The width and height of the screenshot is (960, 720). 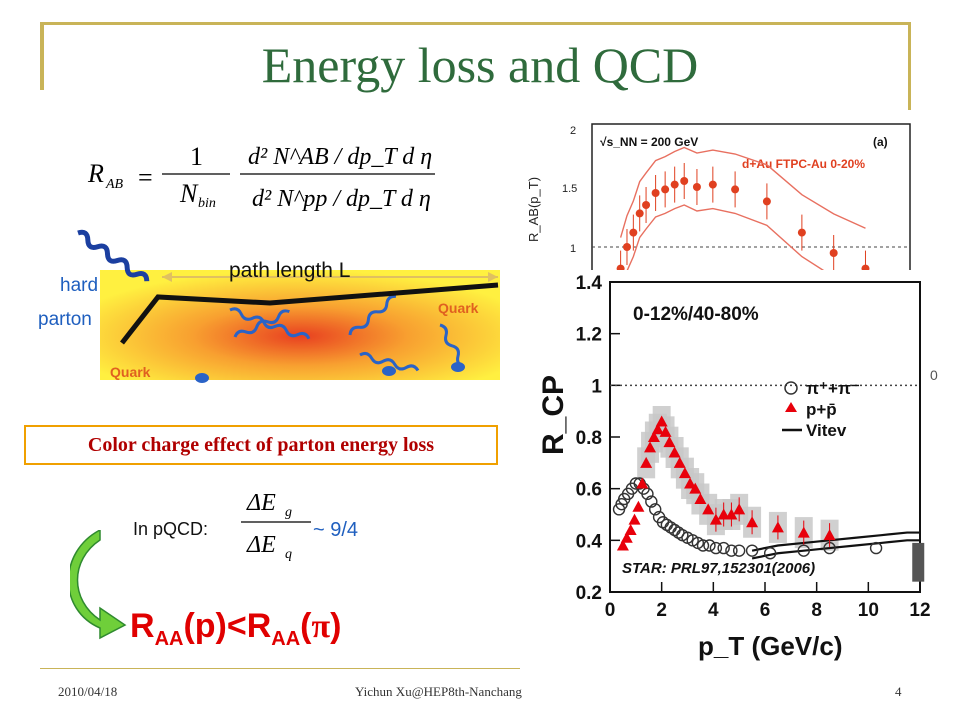 What do you see at coordinates (770, 646) in the screenshot?
I see `rcp-xlabel: p_T (GeV/c)` at bounding box center [770, 646].